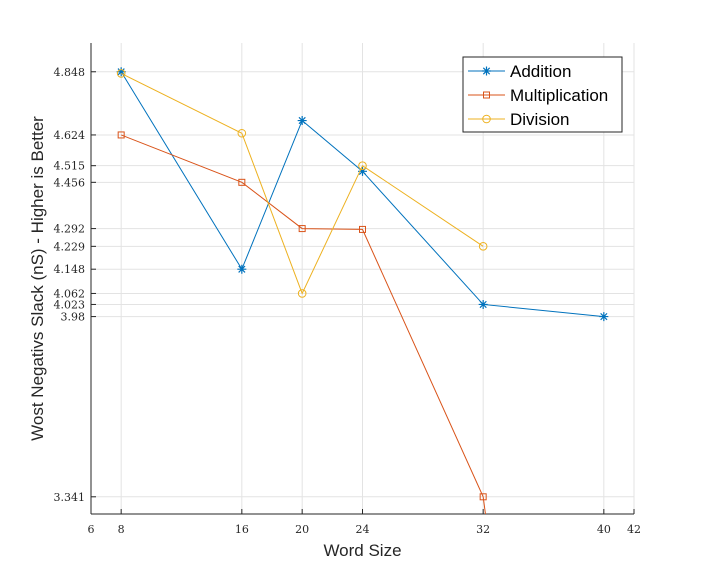 This screenshot has width=702, height=576. What do you see at coordinates (540, 119) in the screenshot?
I see `legend-label-division: Division` at bounding box center [540, 119].